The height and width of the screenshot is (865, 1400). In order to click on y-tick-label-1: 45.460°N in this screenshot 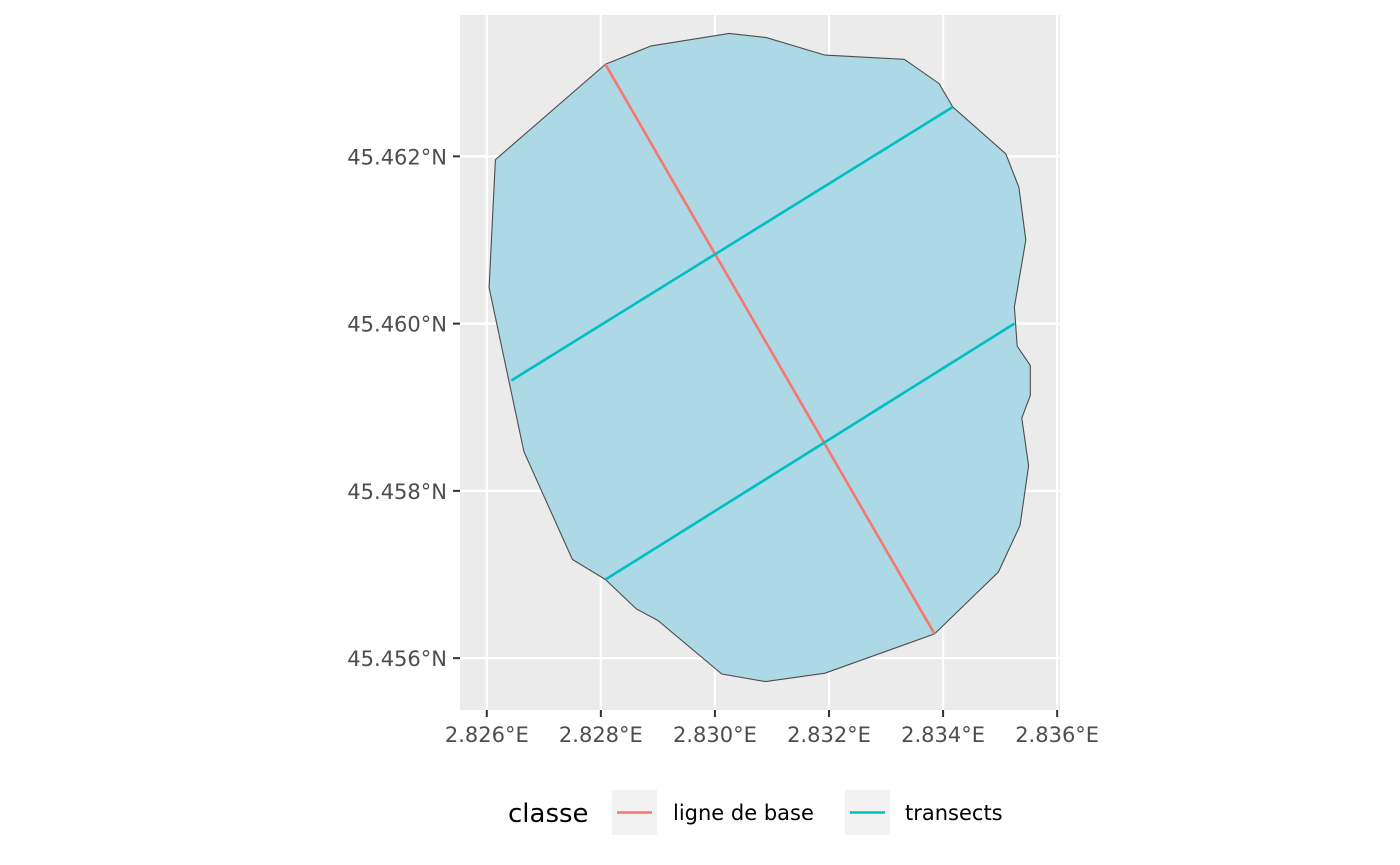, I will do `click(397, 325)`.